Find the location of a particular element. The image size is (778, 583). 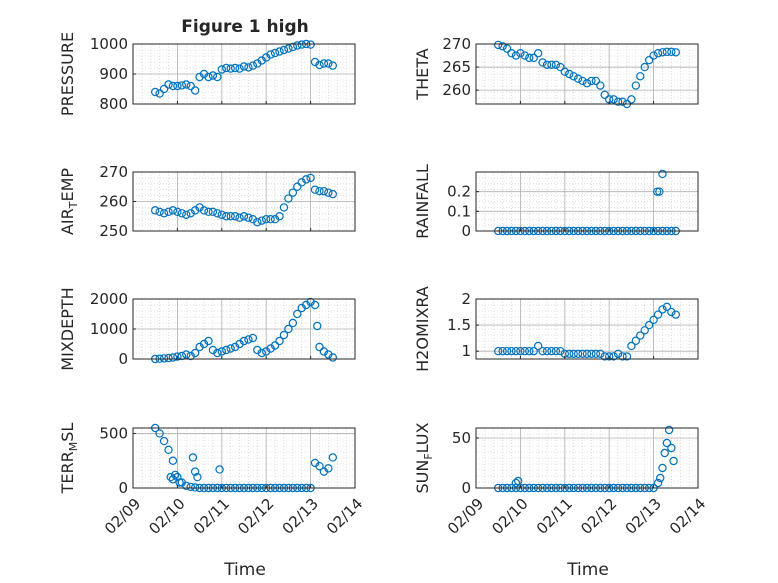

y-axis-label: MIXDEPTH is located at coordinates (67, 328).